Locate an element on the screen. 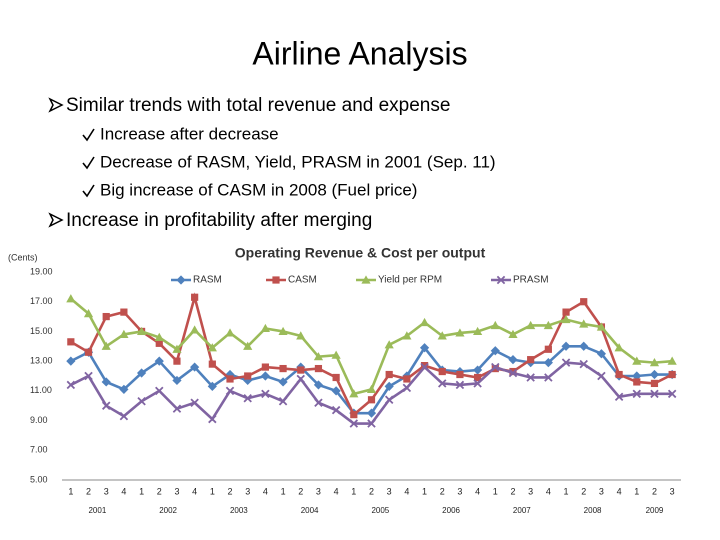  y-tick-label: 19.00 is located at coordinates (41, 271).